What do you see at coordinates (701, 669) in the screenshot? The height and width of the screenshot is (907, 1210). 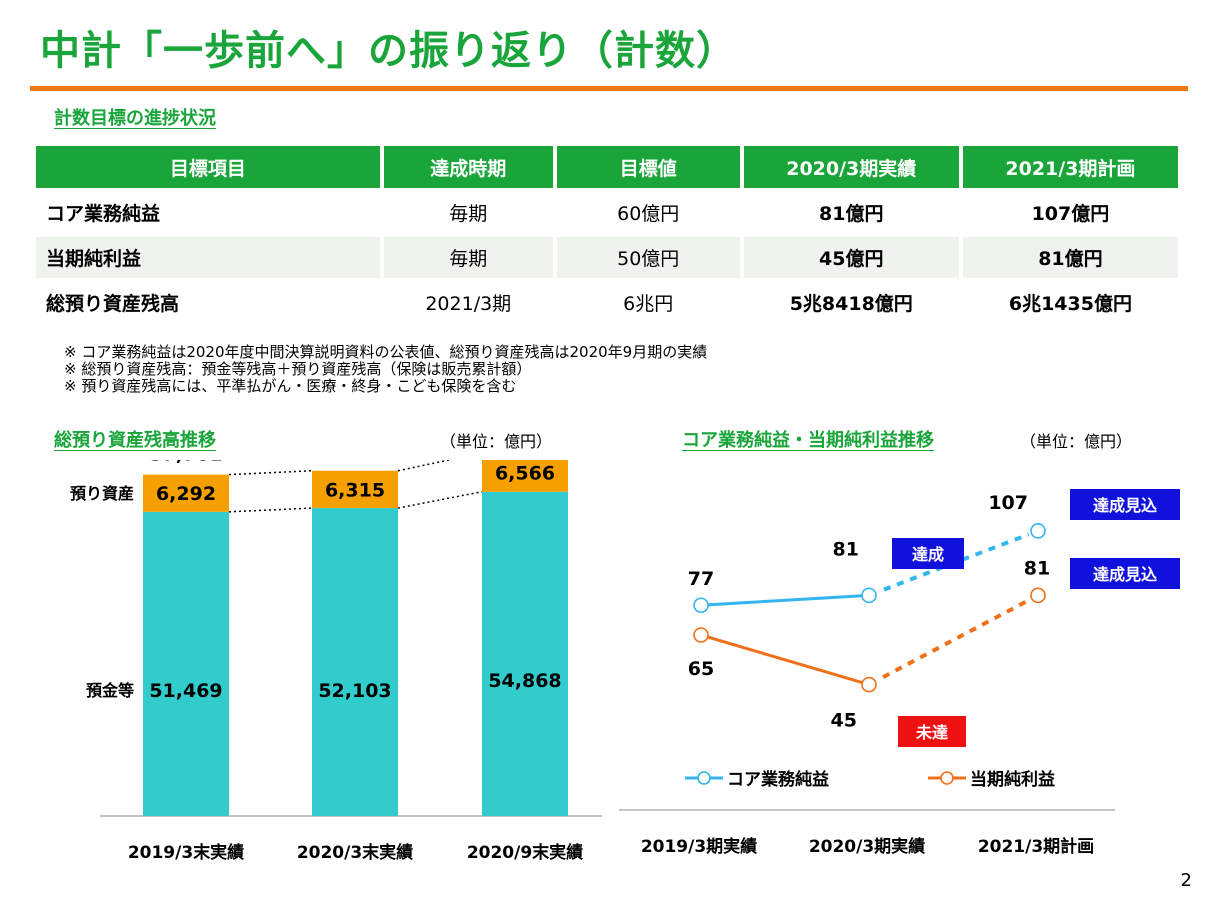 I see `data-label: 65` at bounding box center [701, 669].